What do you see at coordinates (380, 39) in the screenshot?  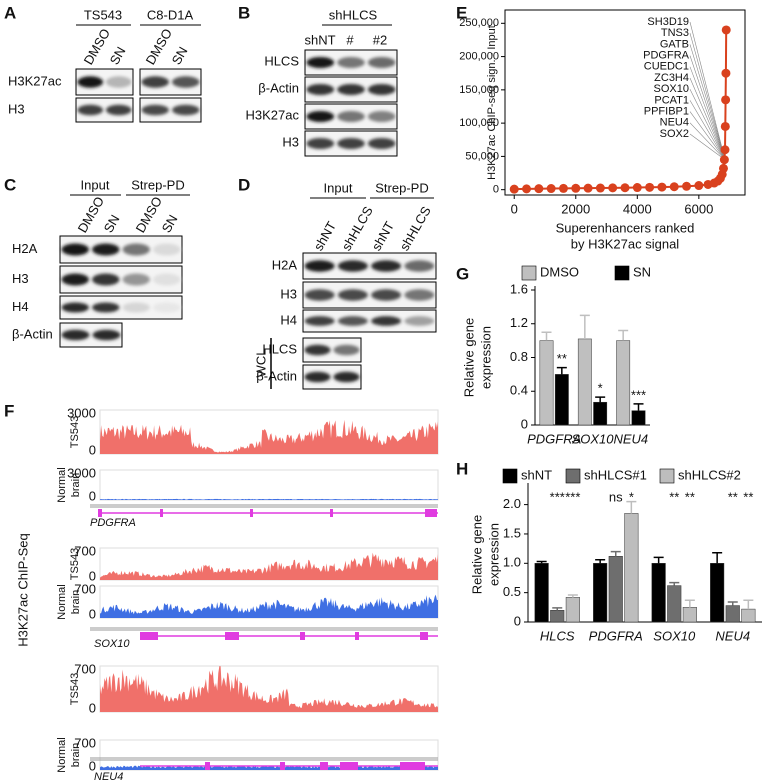 I see `lane-label: #2` at bounding box center [380, 39].